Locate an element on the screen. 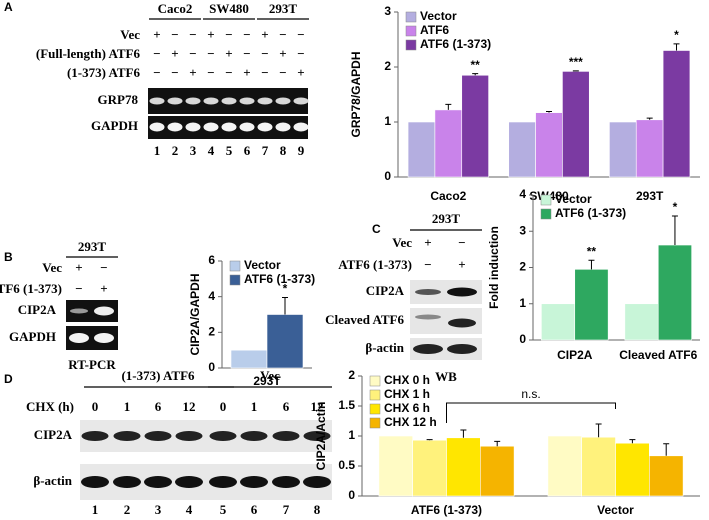  y-tick-label: 0 is located at coordinates (522, 339).